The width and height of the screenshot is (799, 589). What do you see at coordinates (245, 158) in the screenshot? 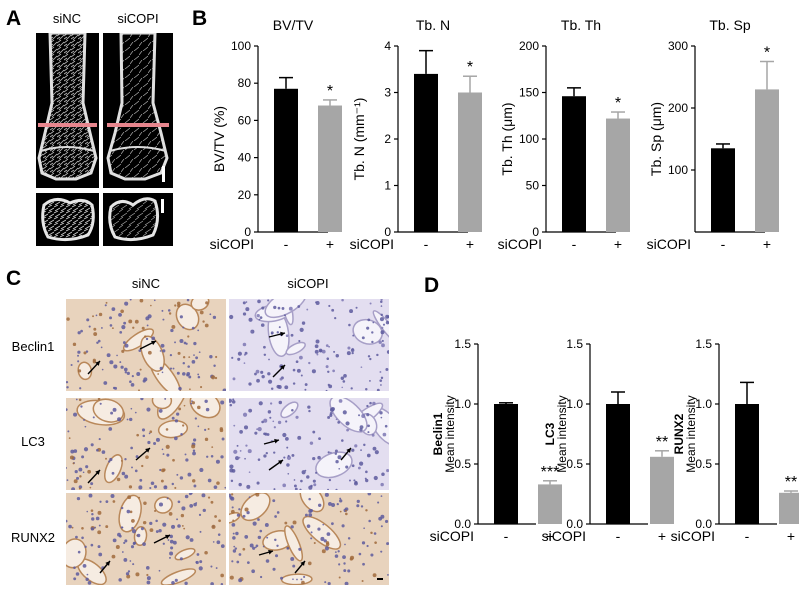
I see `y-tick-label: 40` at bounding box center [245, 158].